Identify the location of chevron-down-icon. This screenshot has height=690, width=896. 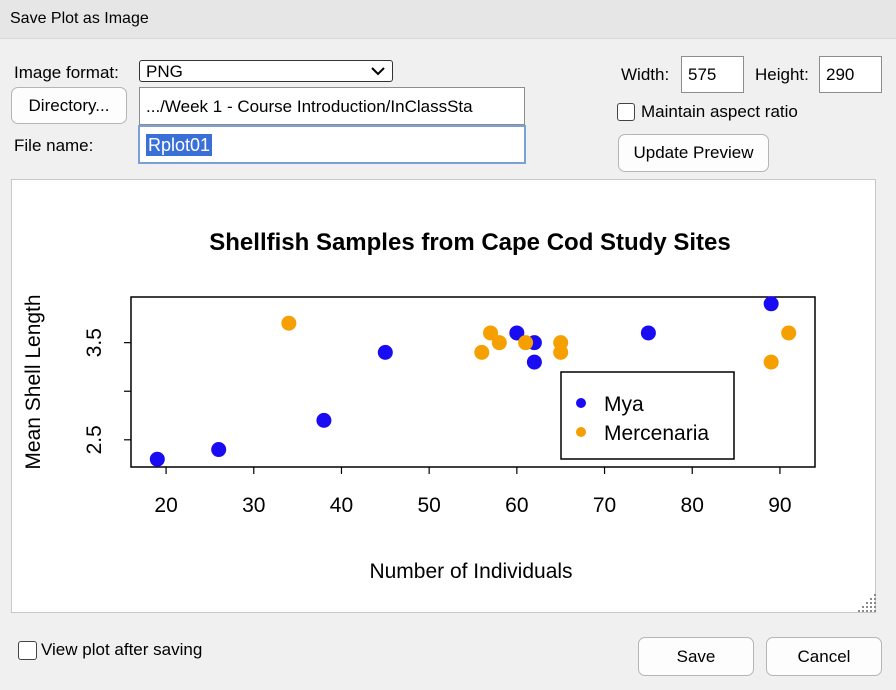
(378, 71).